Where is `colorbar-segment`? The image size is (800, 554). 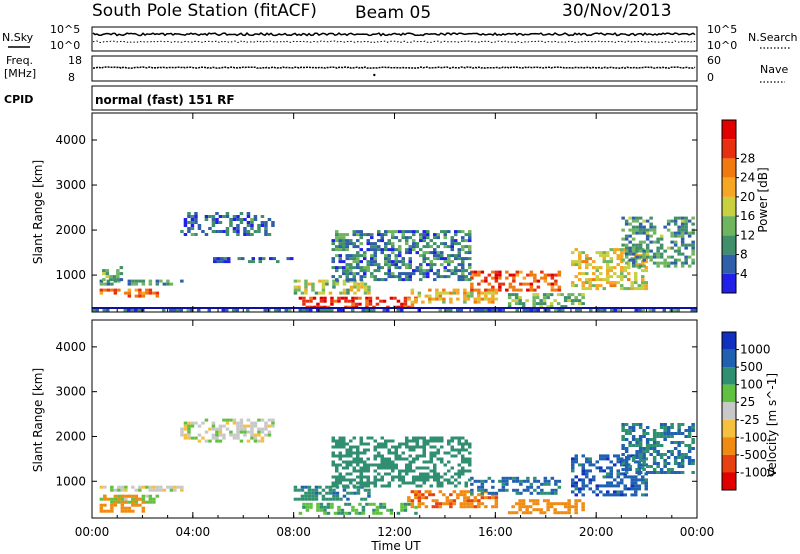
colorbar-segment is located at coordinates (729, 226).